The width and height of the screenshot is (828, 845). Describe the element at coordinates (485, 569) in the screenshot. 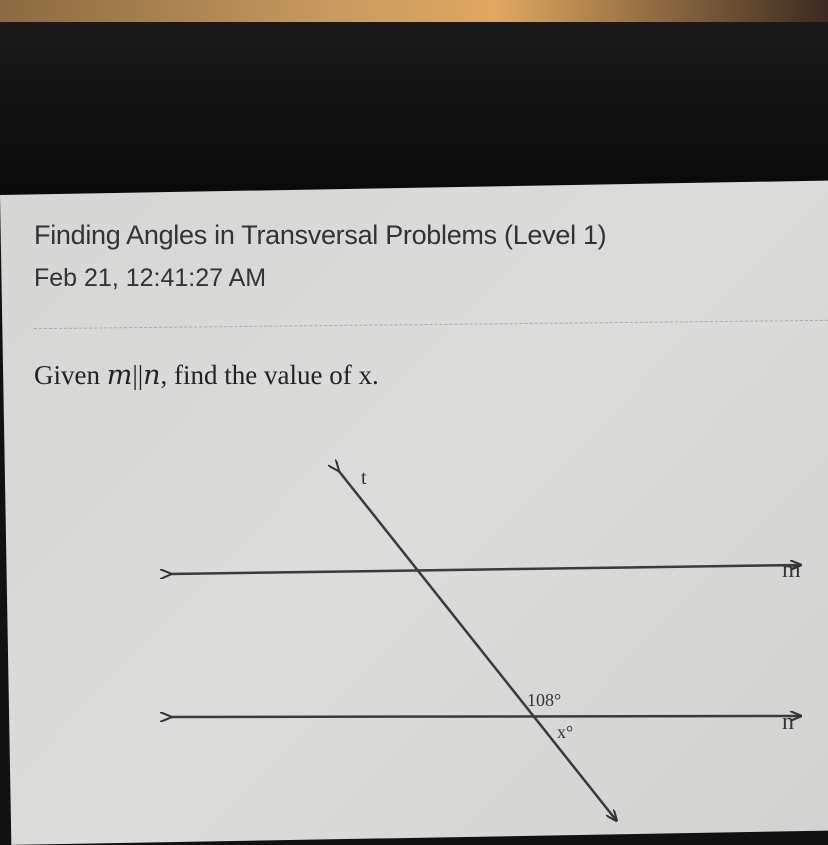

I see `line-m` at that location.